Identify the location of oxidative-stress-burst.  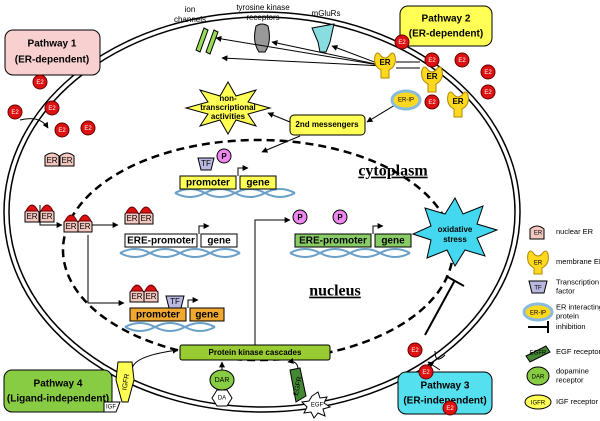
(455, 232).